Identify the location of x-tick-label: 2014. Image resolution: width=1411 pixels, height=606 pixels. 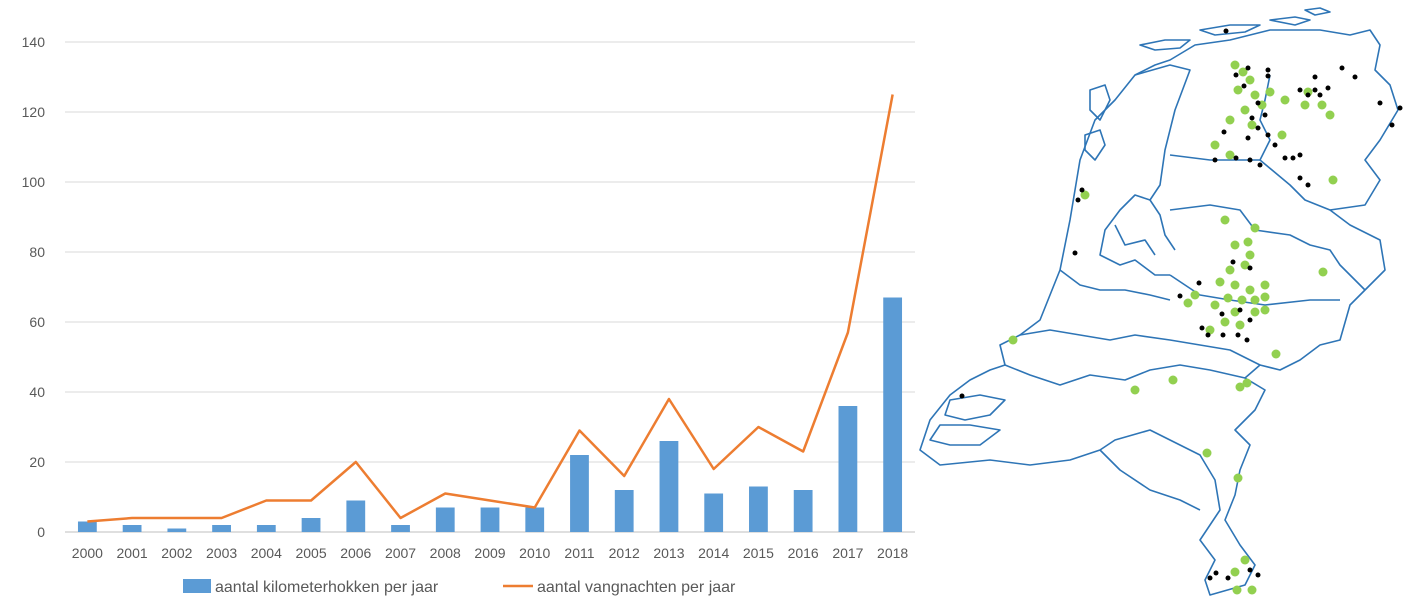
(713, 553).